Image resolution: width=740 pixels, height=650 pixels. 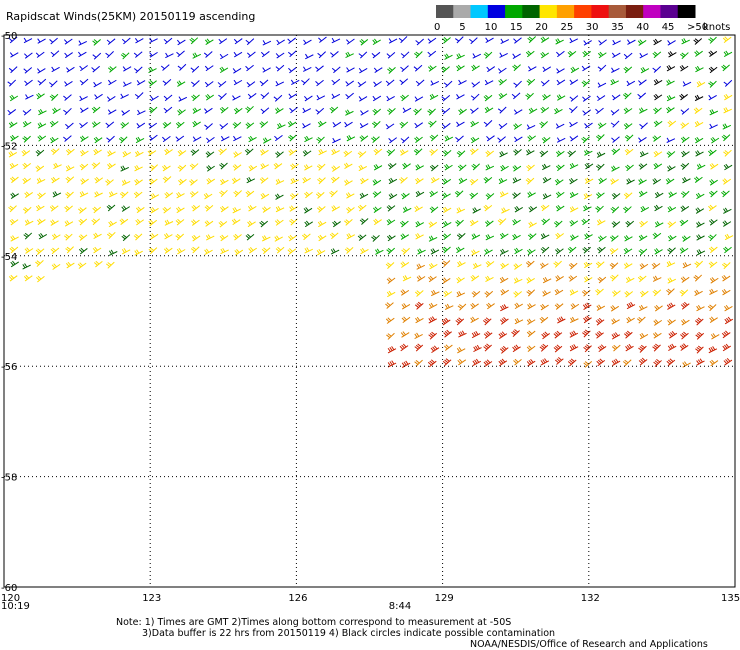 What do you see at coordinates (9, 146) in the screenshot?
I see `lat-label: -52` at bounding box center [9, 146].